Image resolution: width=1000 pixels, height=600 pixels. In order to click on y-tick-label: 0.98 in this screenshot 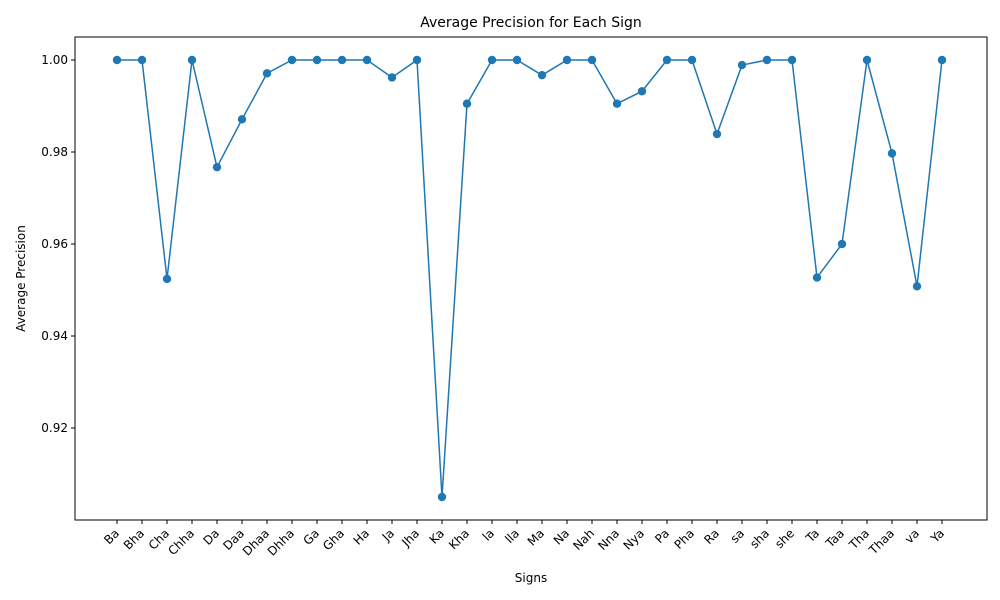, I will do `click(54, 152)`.